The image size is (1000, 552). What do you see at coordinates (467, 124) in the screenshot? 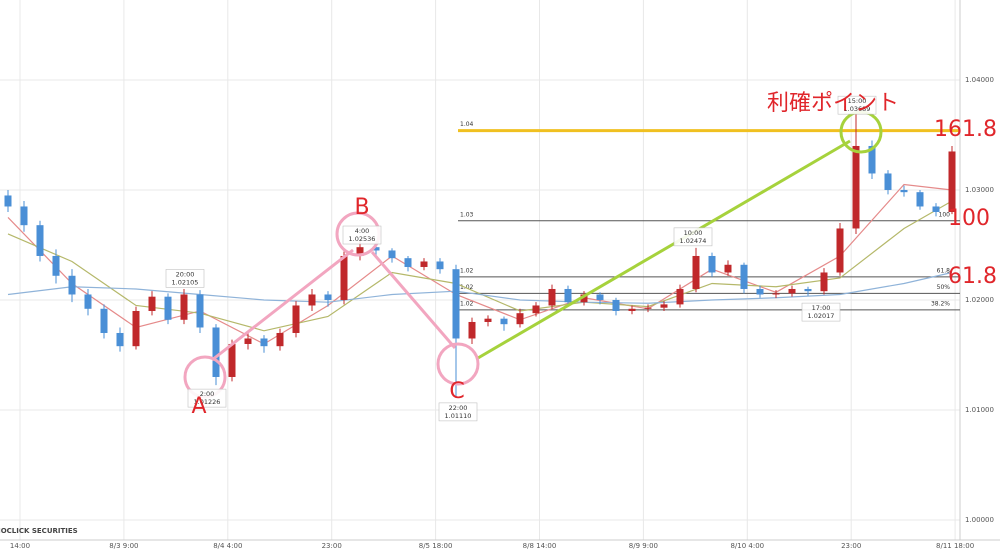
I see `fib-label: 1.04` at bounding box center [467, 124].